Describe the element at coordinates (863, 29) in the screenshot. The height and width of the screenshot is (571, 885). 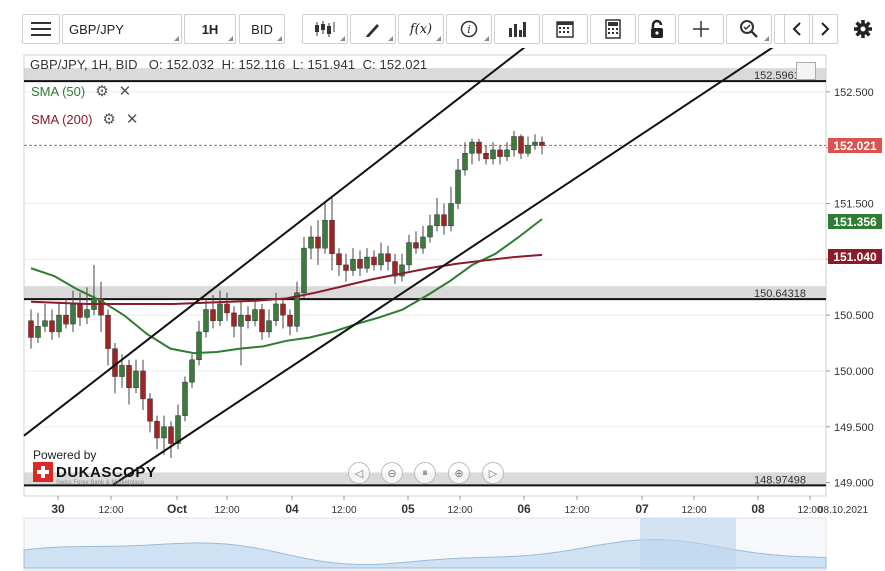
I see `settings-button` at that location.